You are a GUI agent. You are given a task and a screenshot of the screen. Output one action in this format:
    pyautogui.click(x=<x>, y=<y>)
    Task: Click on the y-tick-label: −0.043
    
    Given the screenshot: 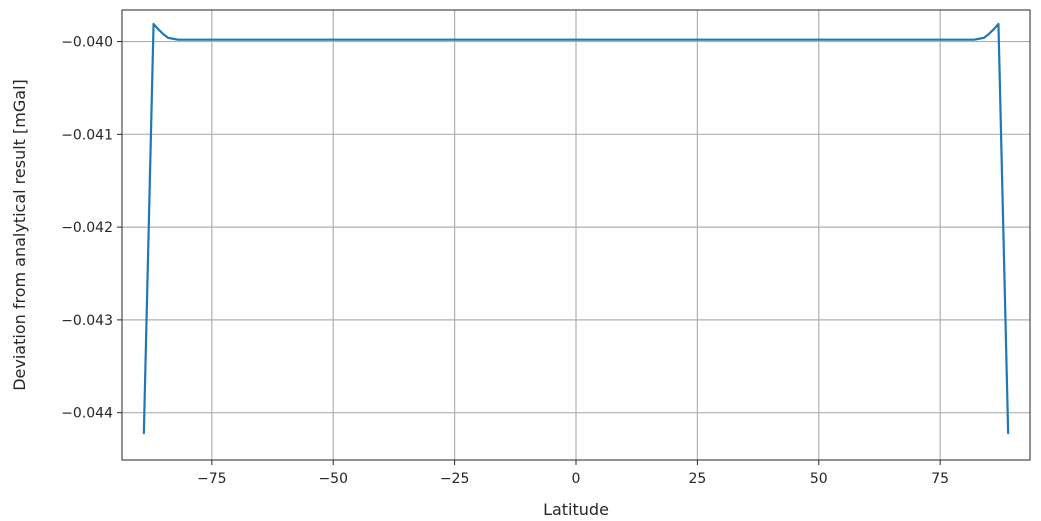 What is the action you would take?
    pyautogui.click(x=87, y=321)
    